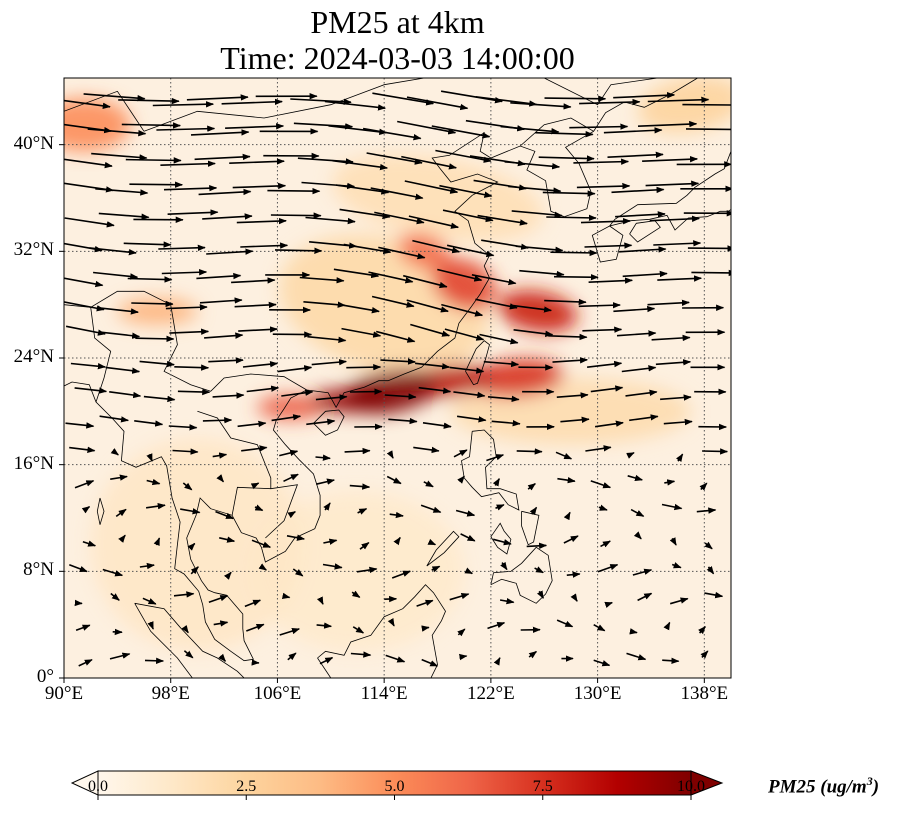  I want to click on colorbar-label: PM25 (ug/m3), so click(824, 786).